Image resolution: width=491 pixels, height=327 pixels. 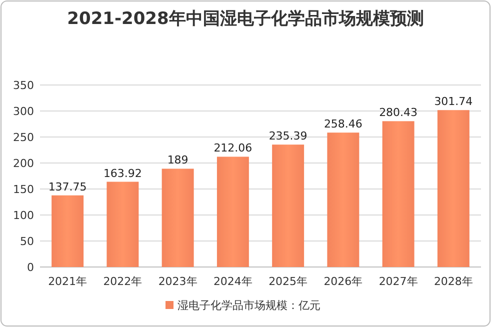 I want to click on y-tick-label: 350, so click(x=23, y=85).